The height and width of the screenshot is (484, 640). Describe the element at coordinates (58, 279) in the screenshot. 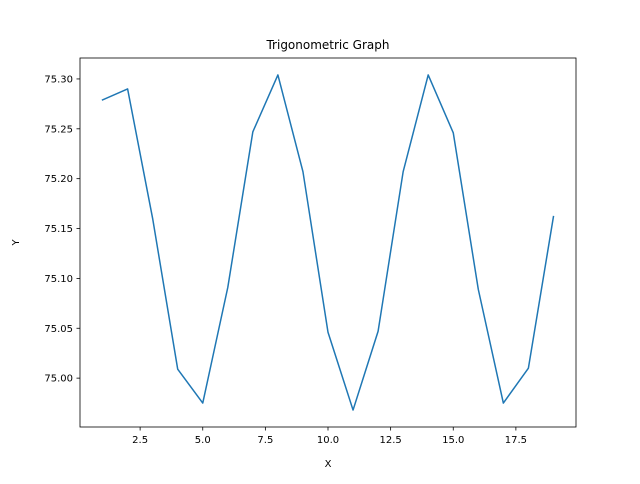

I see `y-tick-label: 75.10` at that location.